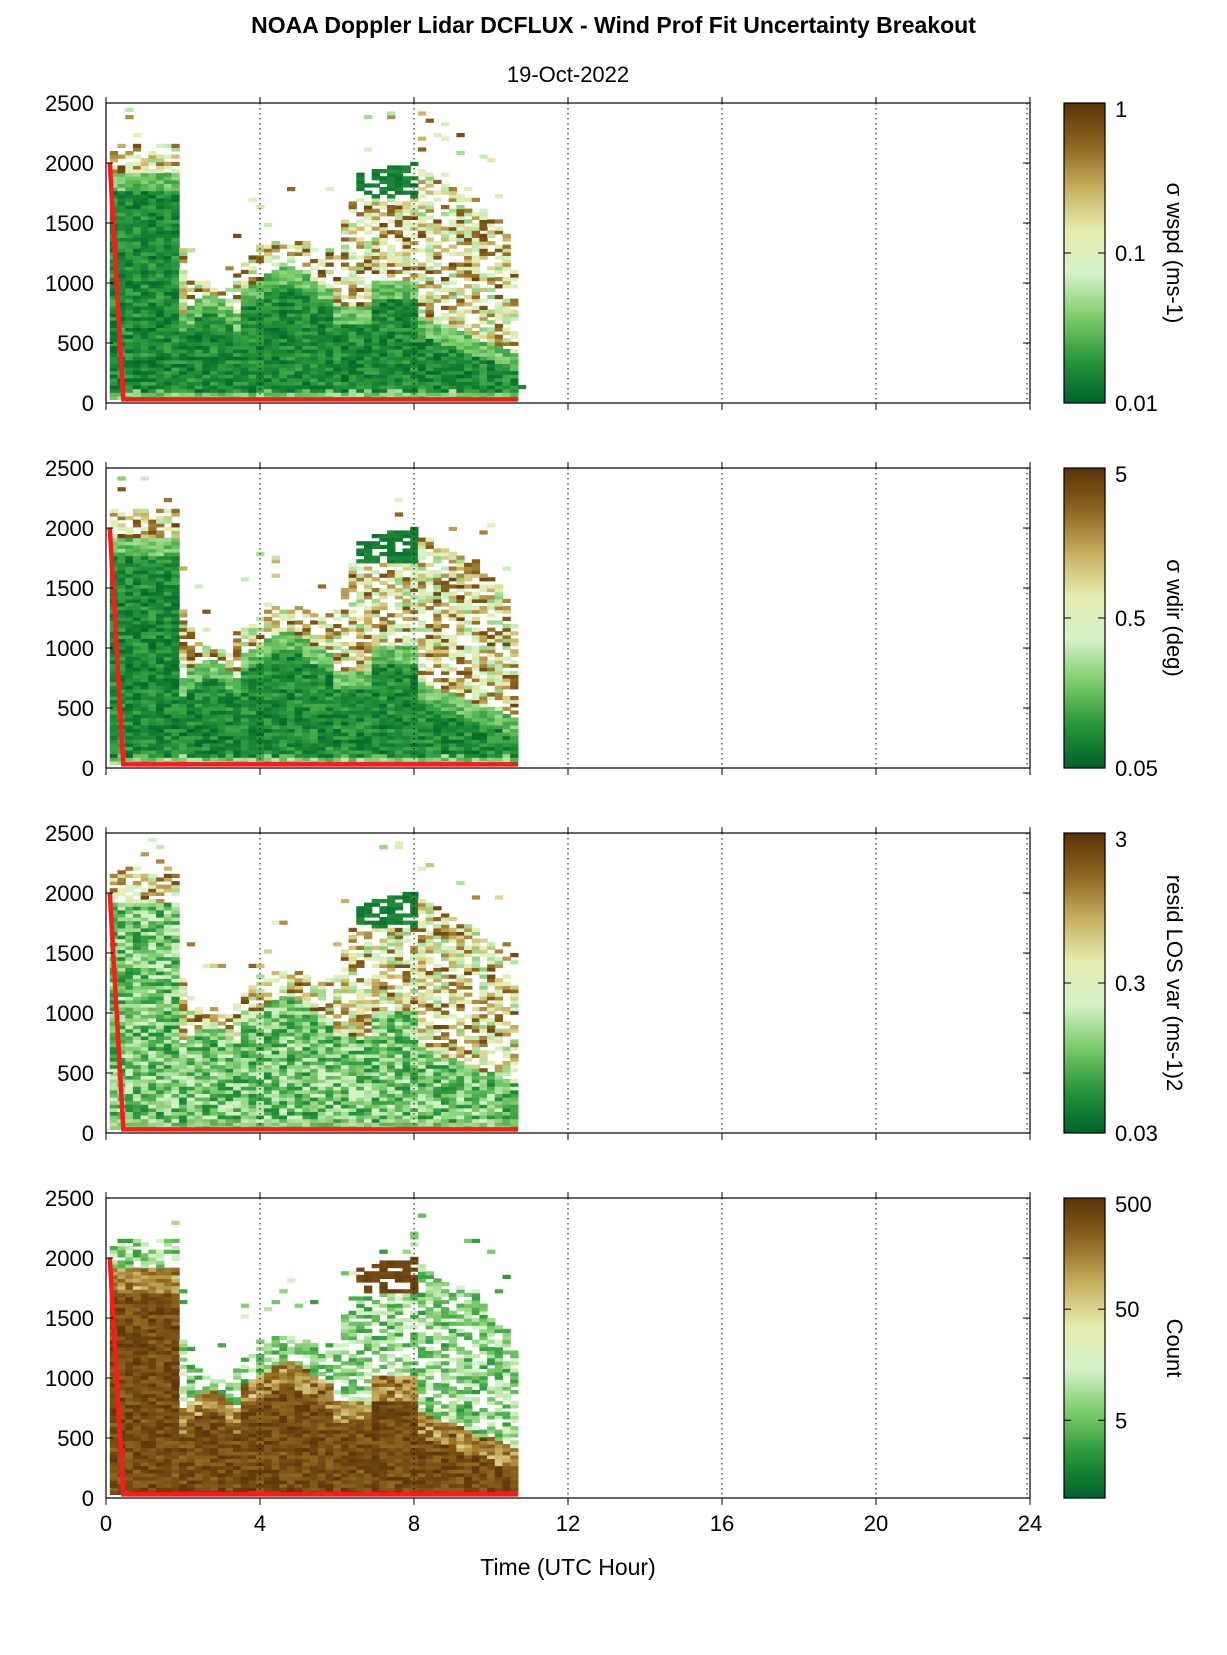 This screenshot has width=1227, height=1655. I want to click on colorbar-tick-label: 0.1, so click(1130, 253).